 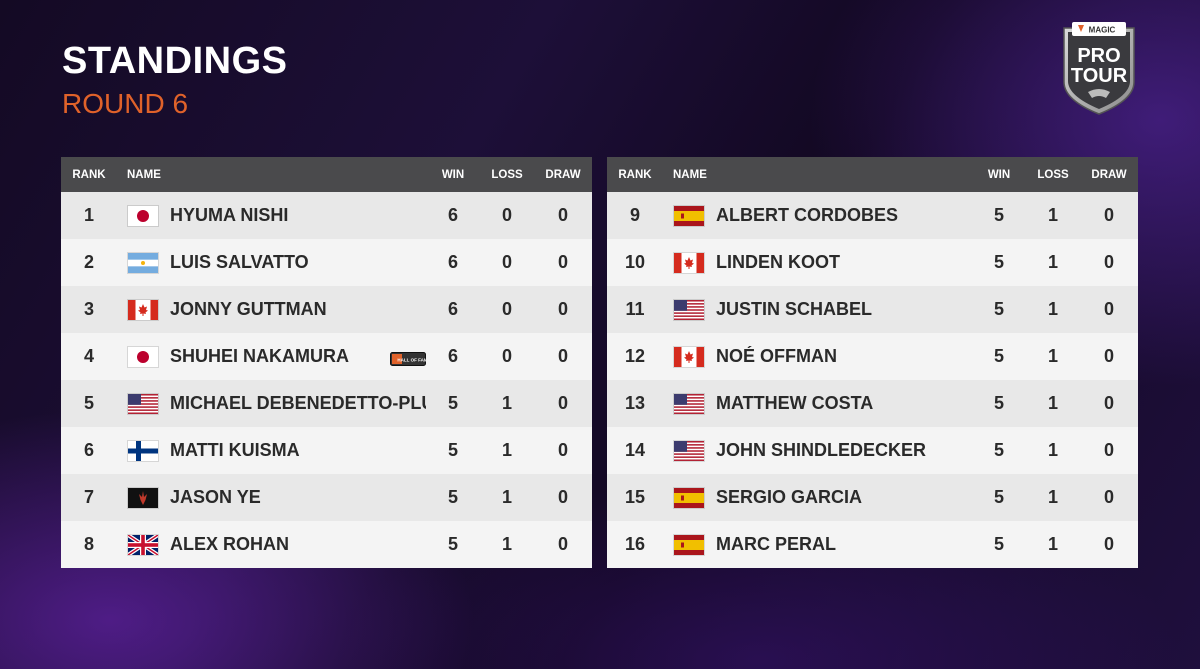 What do you see at coordinates (88, 356) in the screenshot?
I see `rank-cell: 4` at bounding box center [88, 356].